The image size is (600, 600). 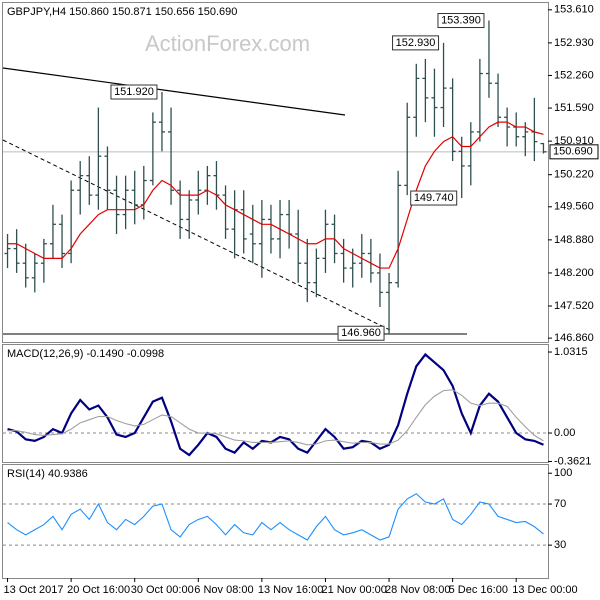 I want to click on current-price-label: 150.690, so click(x=573, y=152).